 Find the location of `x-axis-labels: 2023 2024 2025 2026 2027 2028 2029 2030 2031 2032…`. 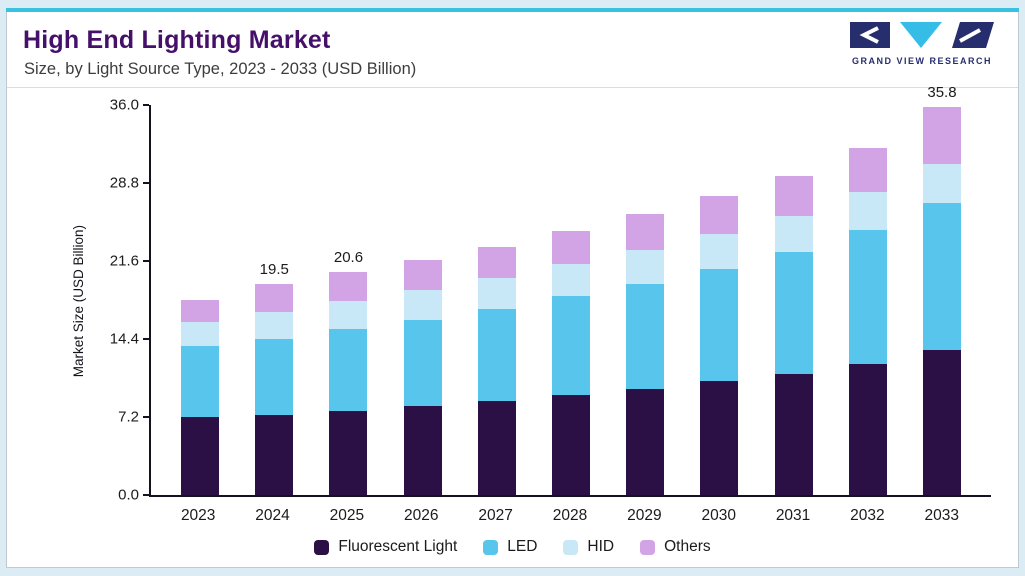

x-axis-labels: 2023 2024 2025 2026 2027 2028 2029 2030 2031 2032… is located at coordinates (570, 516).